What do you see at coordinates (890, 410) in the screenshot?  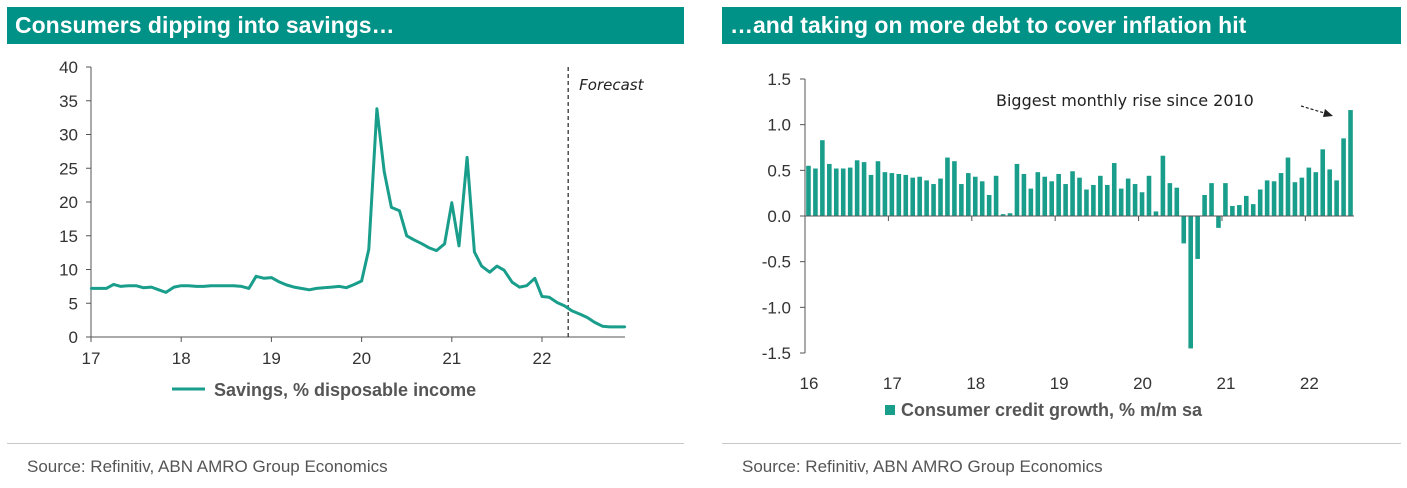 I see `legend-swatch` at bounding box center [890, 410].